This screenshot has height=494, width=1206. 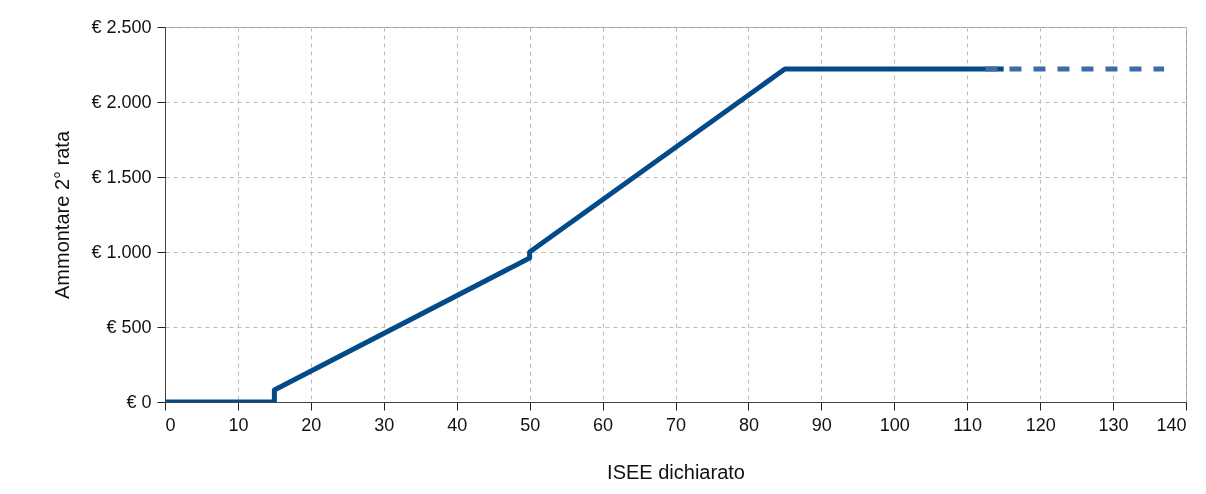 I want to click on y-tick-label: € 1.000, so click(x=121, y=251).